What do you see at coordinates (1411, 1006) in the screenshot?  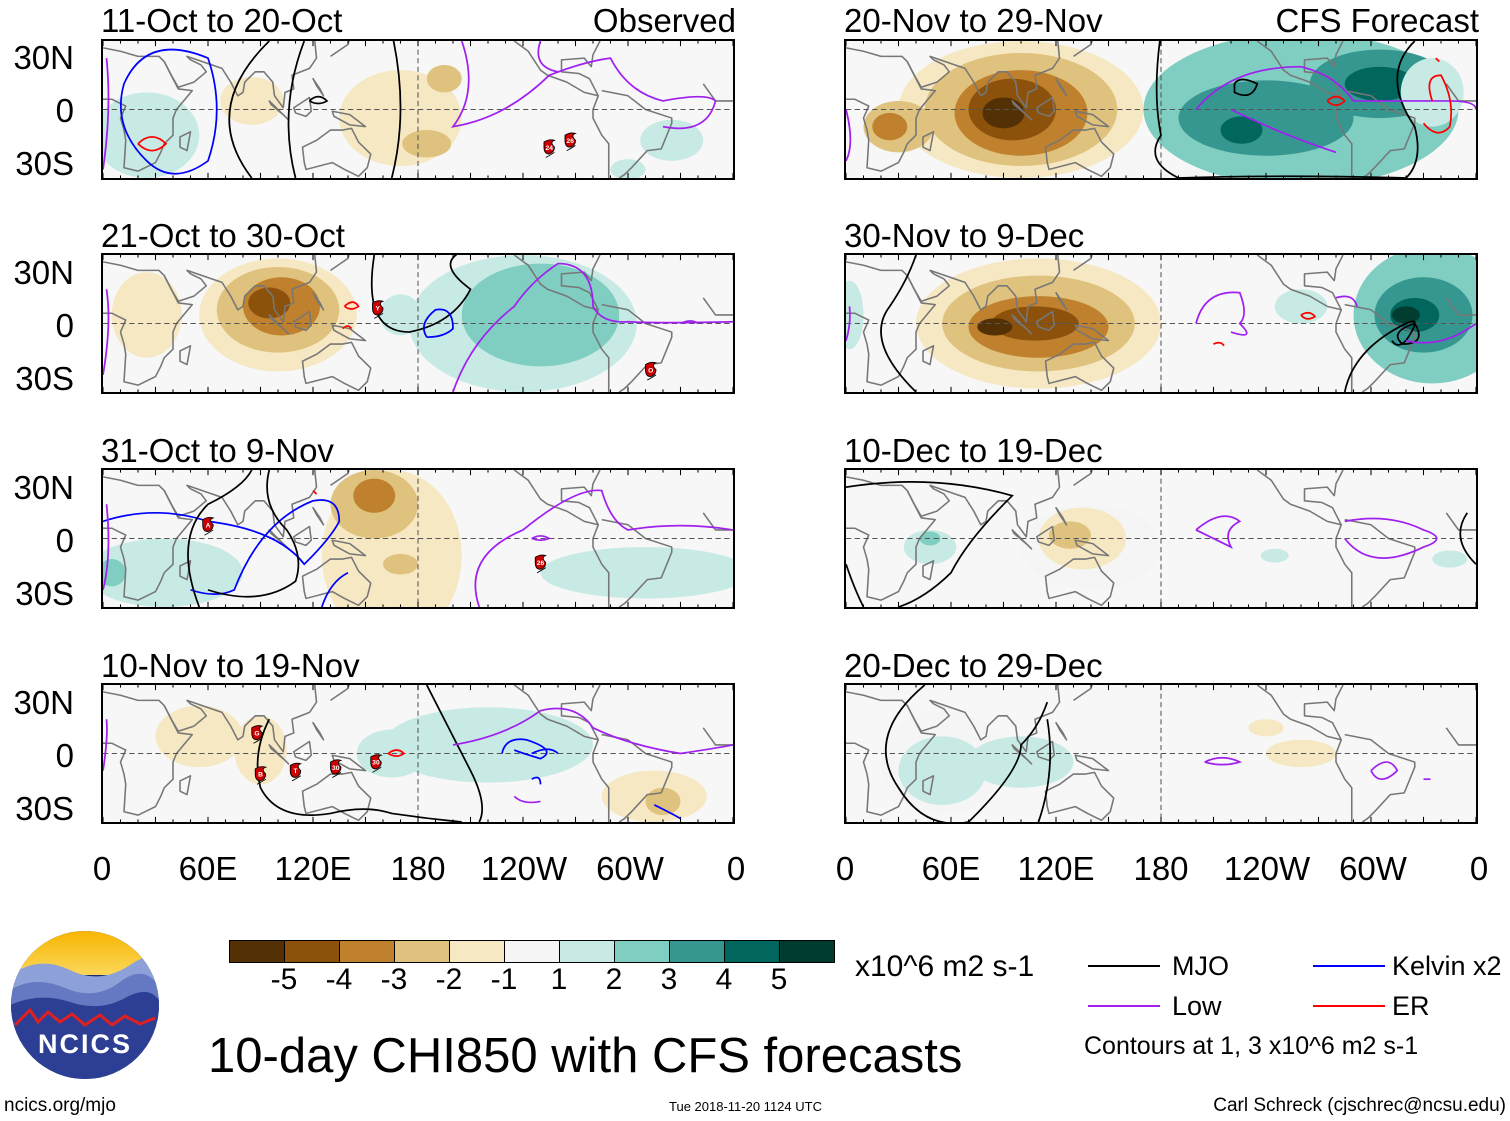 I see `legend-label-er: ER` at bounding box center [1411, 1006].